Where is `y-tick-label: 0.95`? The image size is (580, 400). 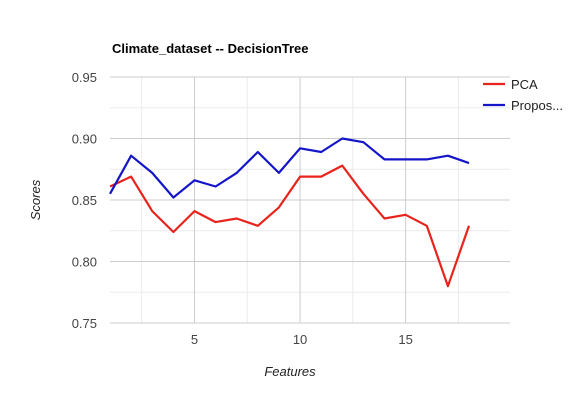 y-tick-label: 0.95 is located at coordinates (84, 77).